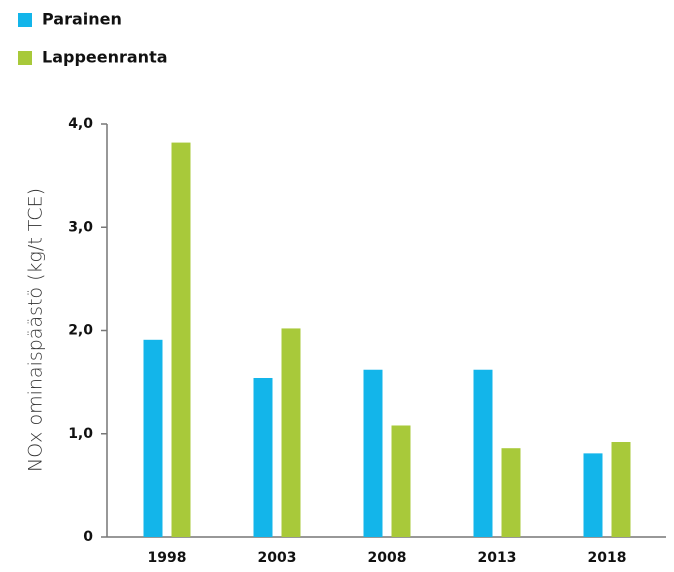 This screenshot has width=674, height=572. Describe the element at coordinates (80, 124) in the screenshot. I see `y-tick-label: 4,0` at that location.